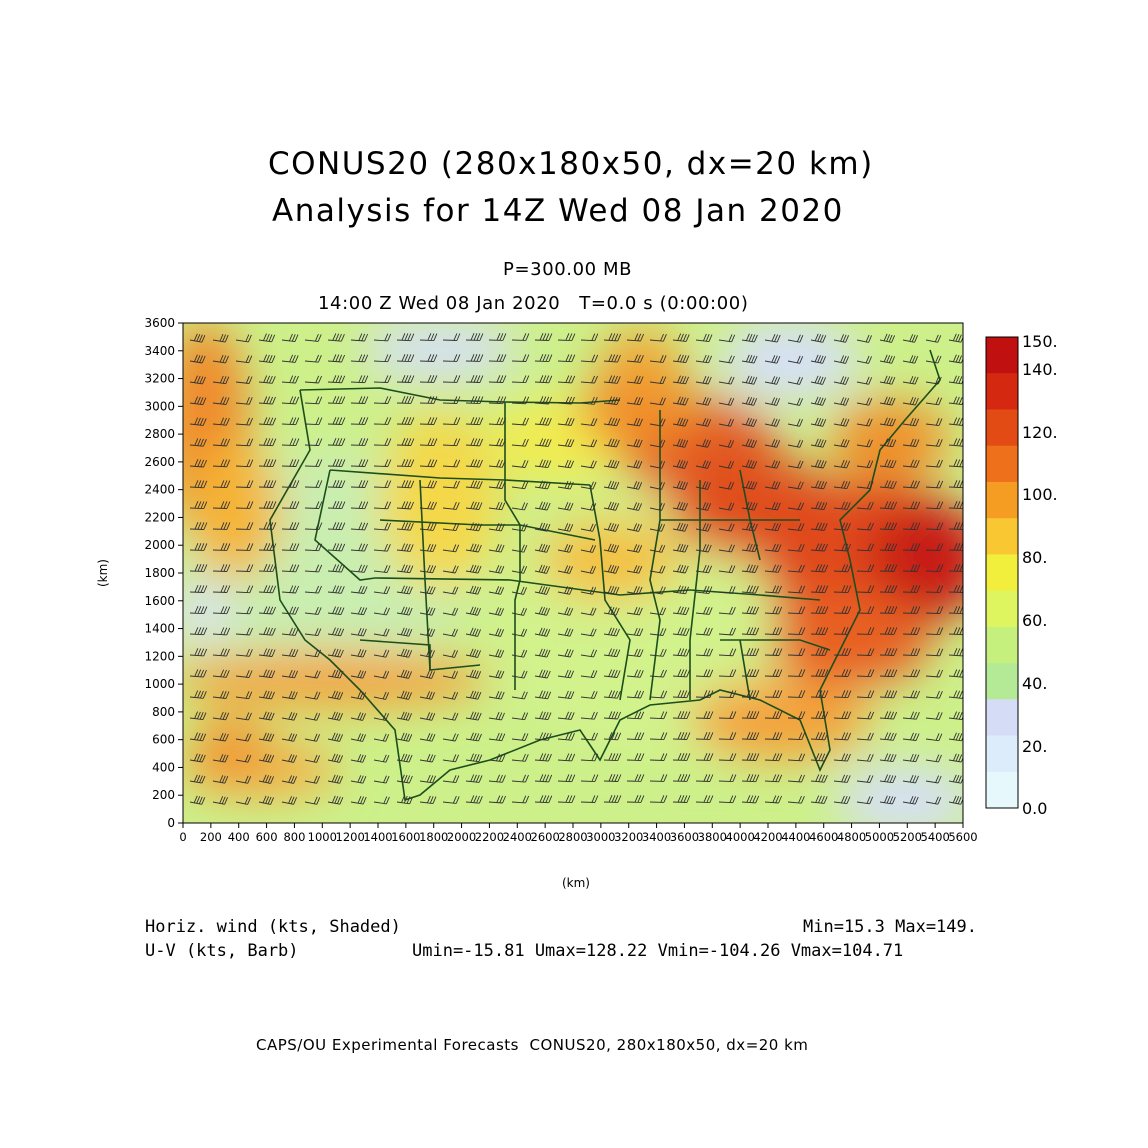 This screenshot has height=1148, width=1148. What do you see at coordinates (433, 837) in the screenshot?
I see `x-tick-label: 1800` at bounding box center [433, 837].